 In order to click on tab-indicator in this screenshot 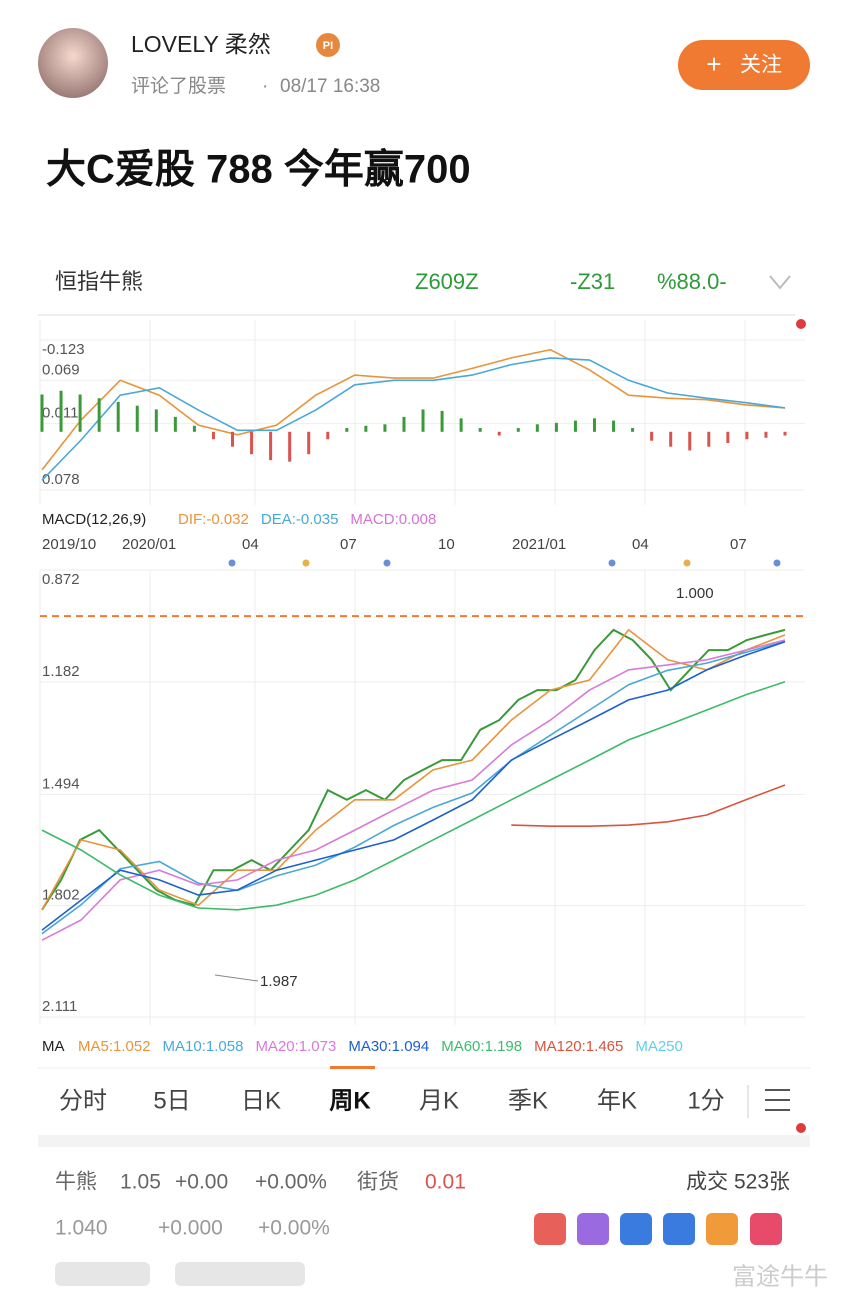, I will do `click(352, 1067)`.